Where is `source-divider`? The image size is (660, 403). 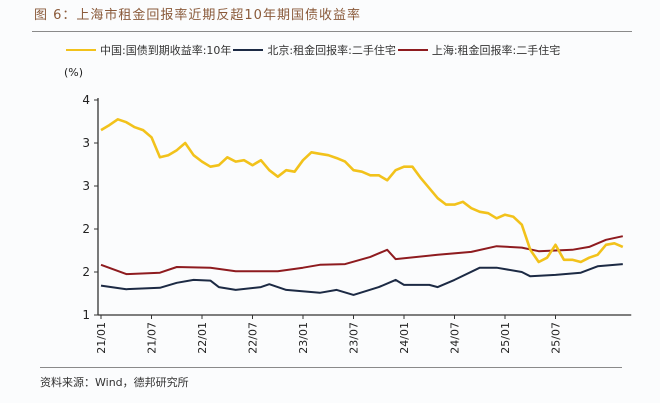
source-divider is located at coordinates (331, 367).